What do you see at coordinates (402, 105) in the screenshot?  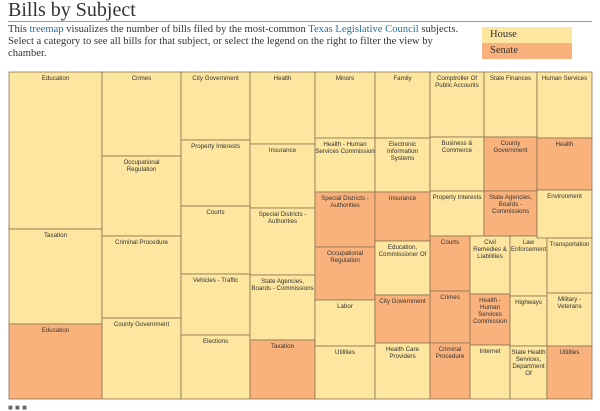 I see `treemap-cell-family-house: Family` at bounding box center [402, 105].